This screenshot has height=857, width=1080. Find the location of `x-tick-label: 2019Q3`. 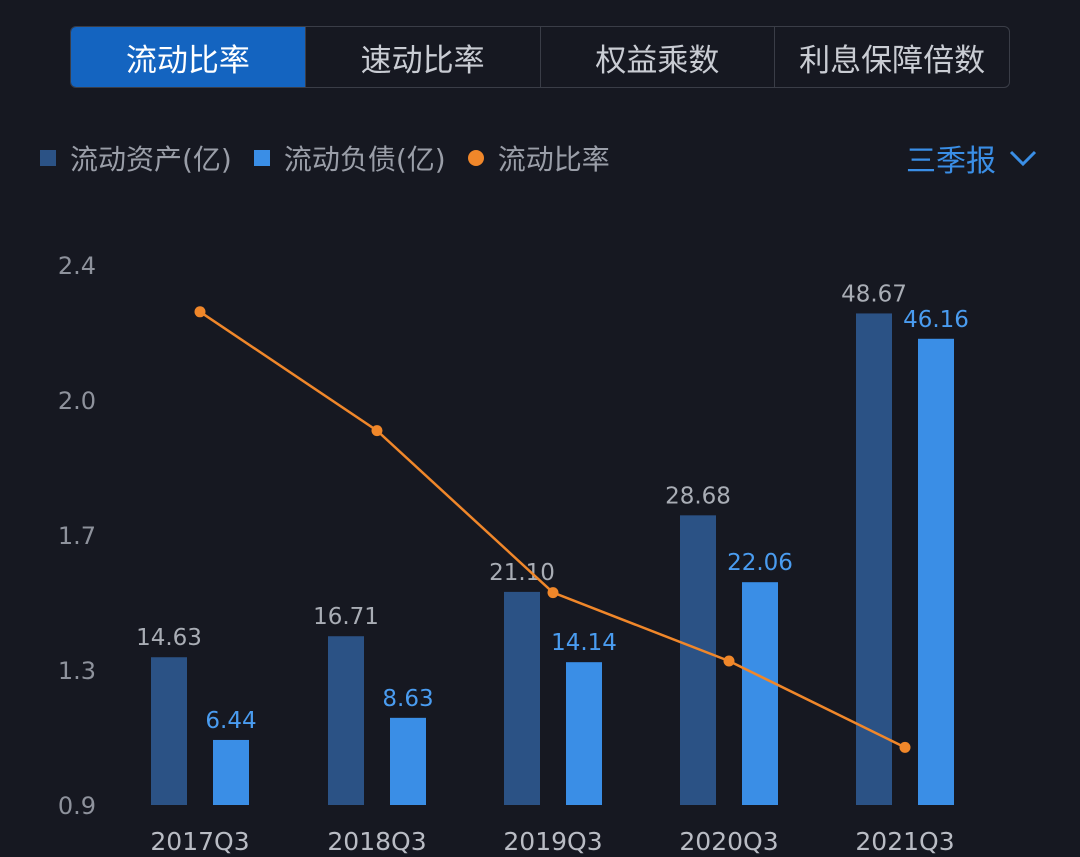

x-tick-label: 2019Q3 is located at coordinates (552, 841).